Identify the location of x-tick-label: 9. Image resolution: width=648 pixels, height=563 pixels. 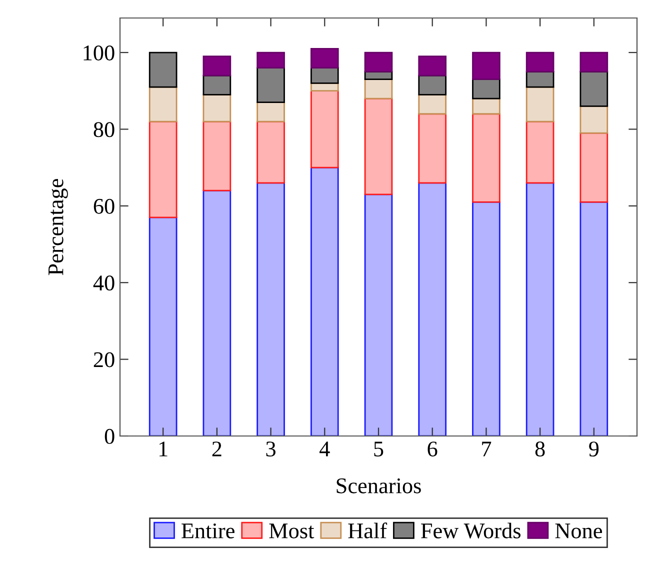
(594, 449).